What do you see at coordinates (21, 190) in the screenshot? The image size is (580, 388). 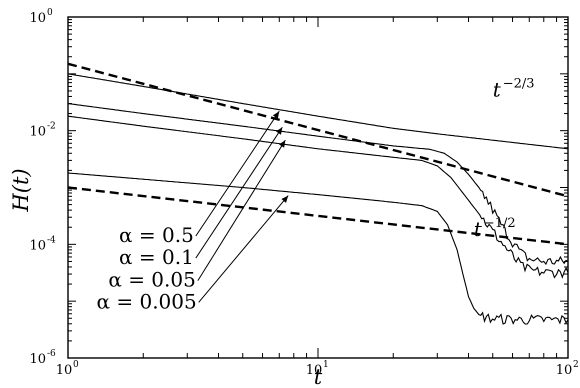 I see `y-axis-label: H(t)` at bounding box center [21, 190].